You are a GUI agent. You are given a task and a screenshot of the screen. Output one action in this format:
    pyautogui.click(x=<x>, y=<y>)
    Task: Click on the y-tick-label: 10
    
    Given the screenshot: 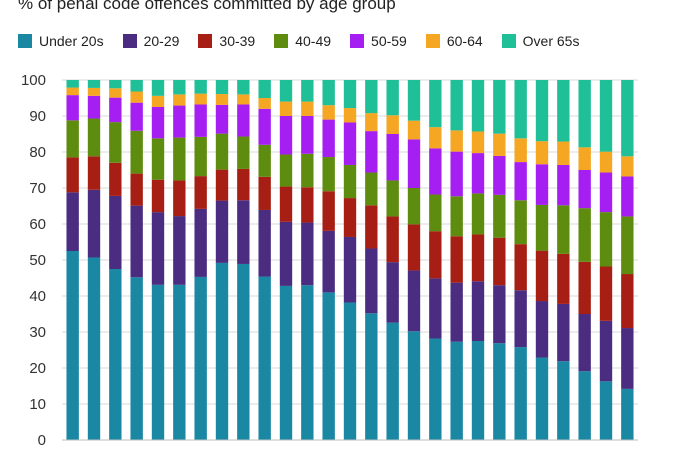 What is the action you would take?
    pyautogui.click(x=37, y=404)
    